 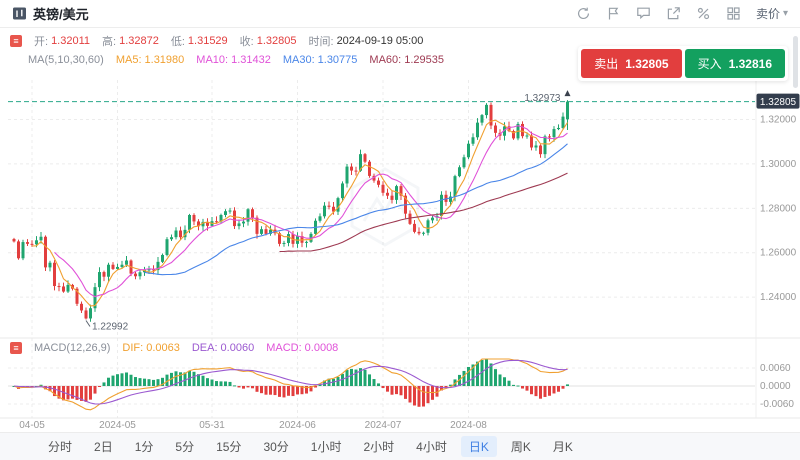 What do you see at coordinates (703, 13) in the screenshot?
I see `percent-icon` at bounding box center [703, 13].